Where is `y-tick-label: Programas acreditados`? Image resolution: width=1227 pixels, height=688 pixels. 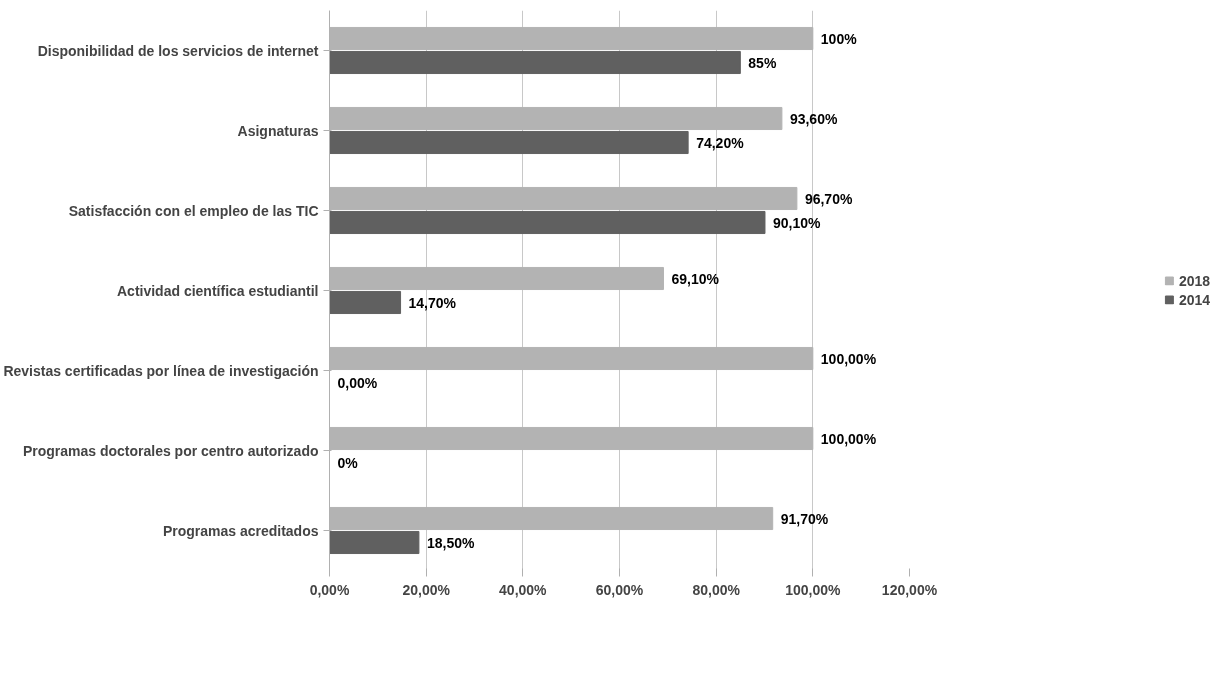
y-tick-label: Programas acreditados is located at coordinates (240, 530).